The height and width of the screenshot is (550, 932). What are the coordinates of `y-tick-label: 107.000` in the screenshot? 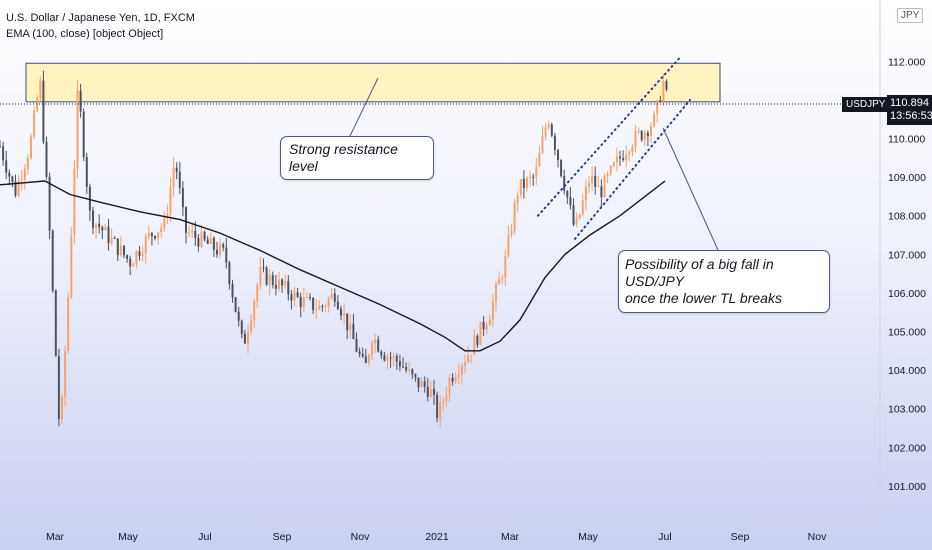 It's located at (907, 255).